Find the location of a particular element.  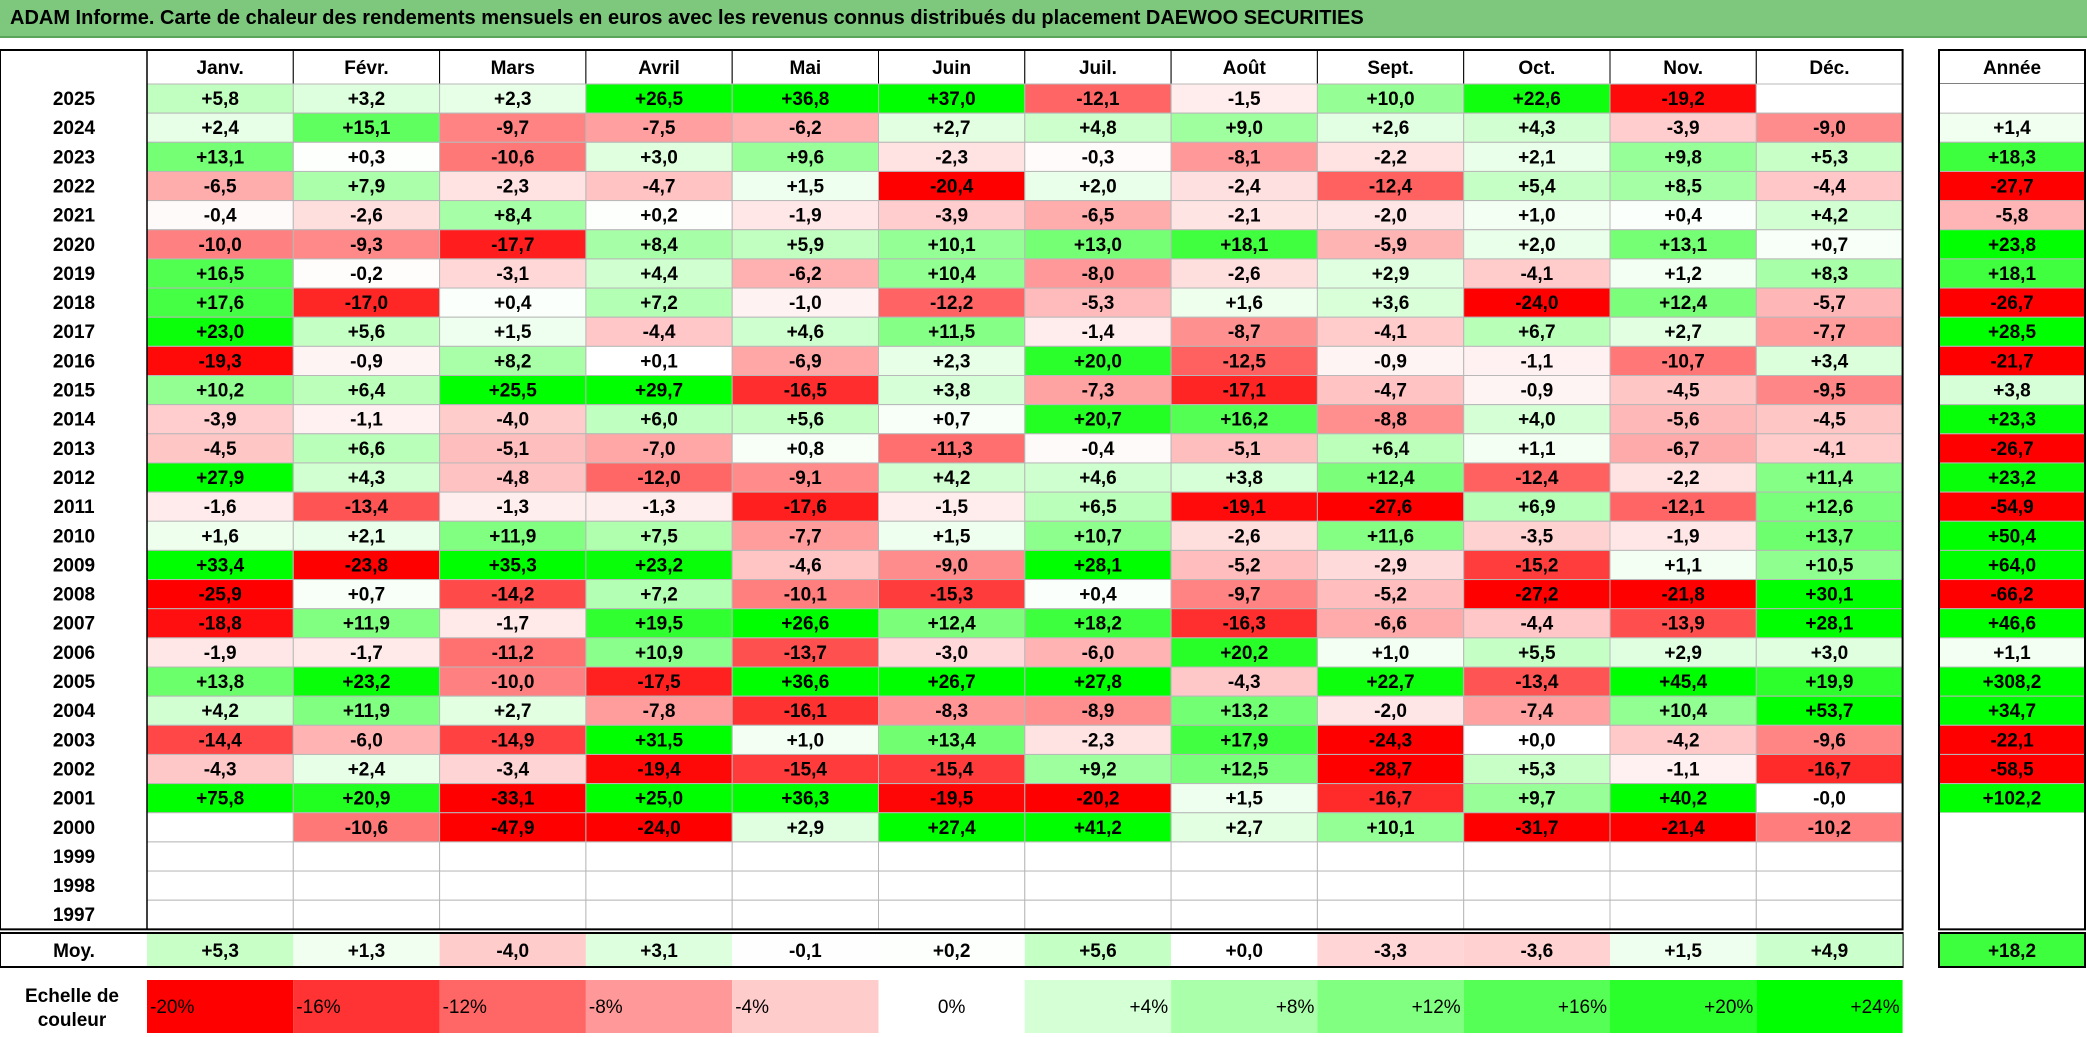

heatmap-cell-value: -2,3 is located at coordinates (1098, 740).